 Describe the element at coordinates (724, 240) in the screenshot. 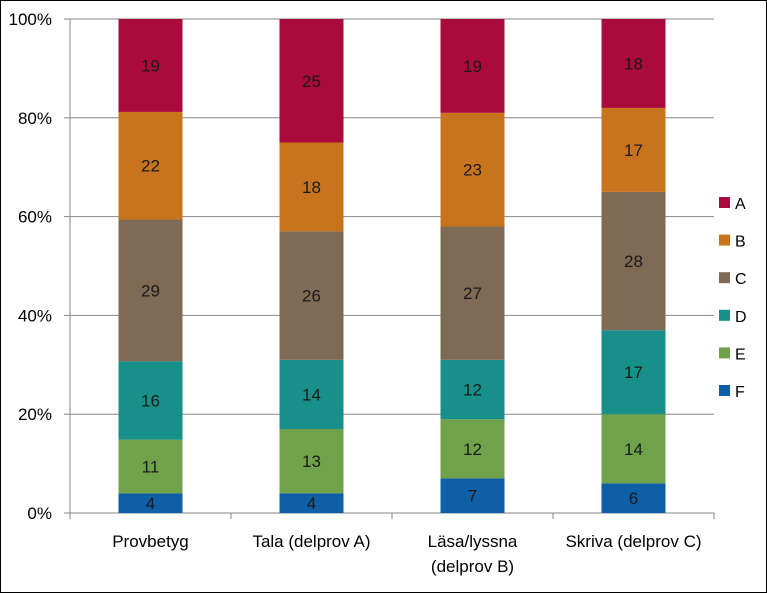

I see `legend-swatch-b` at that location.